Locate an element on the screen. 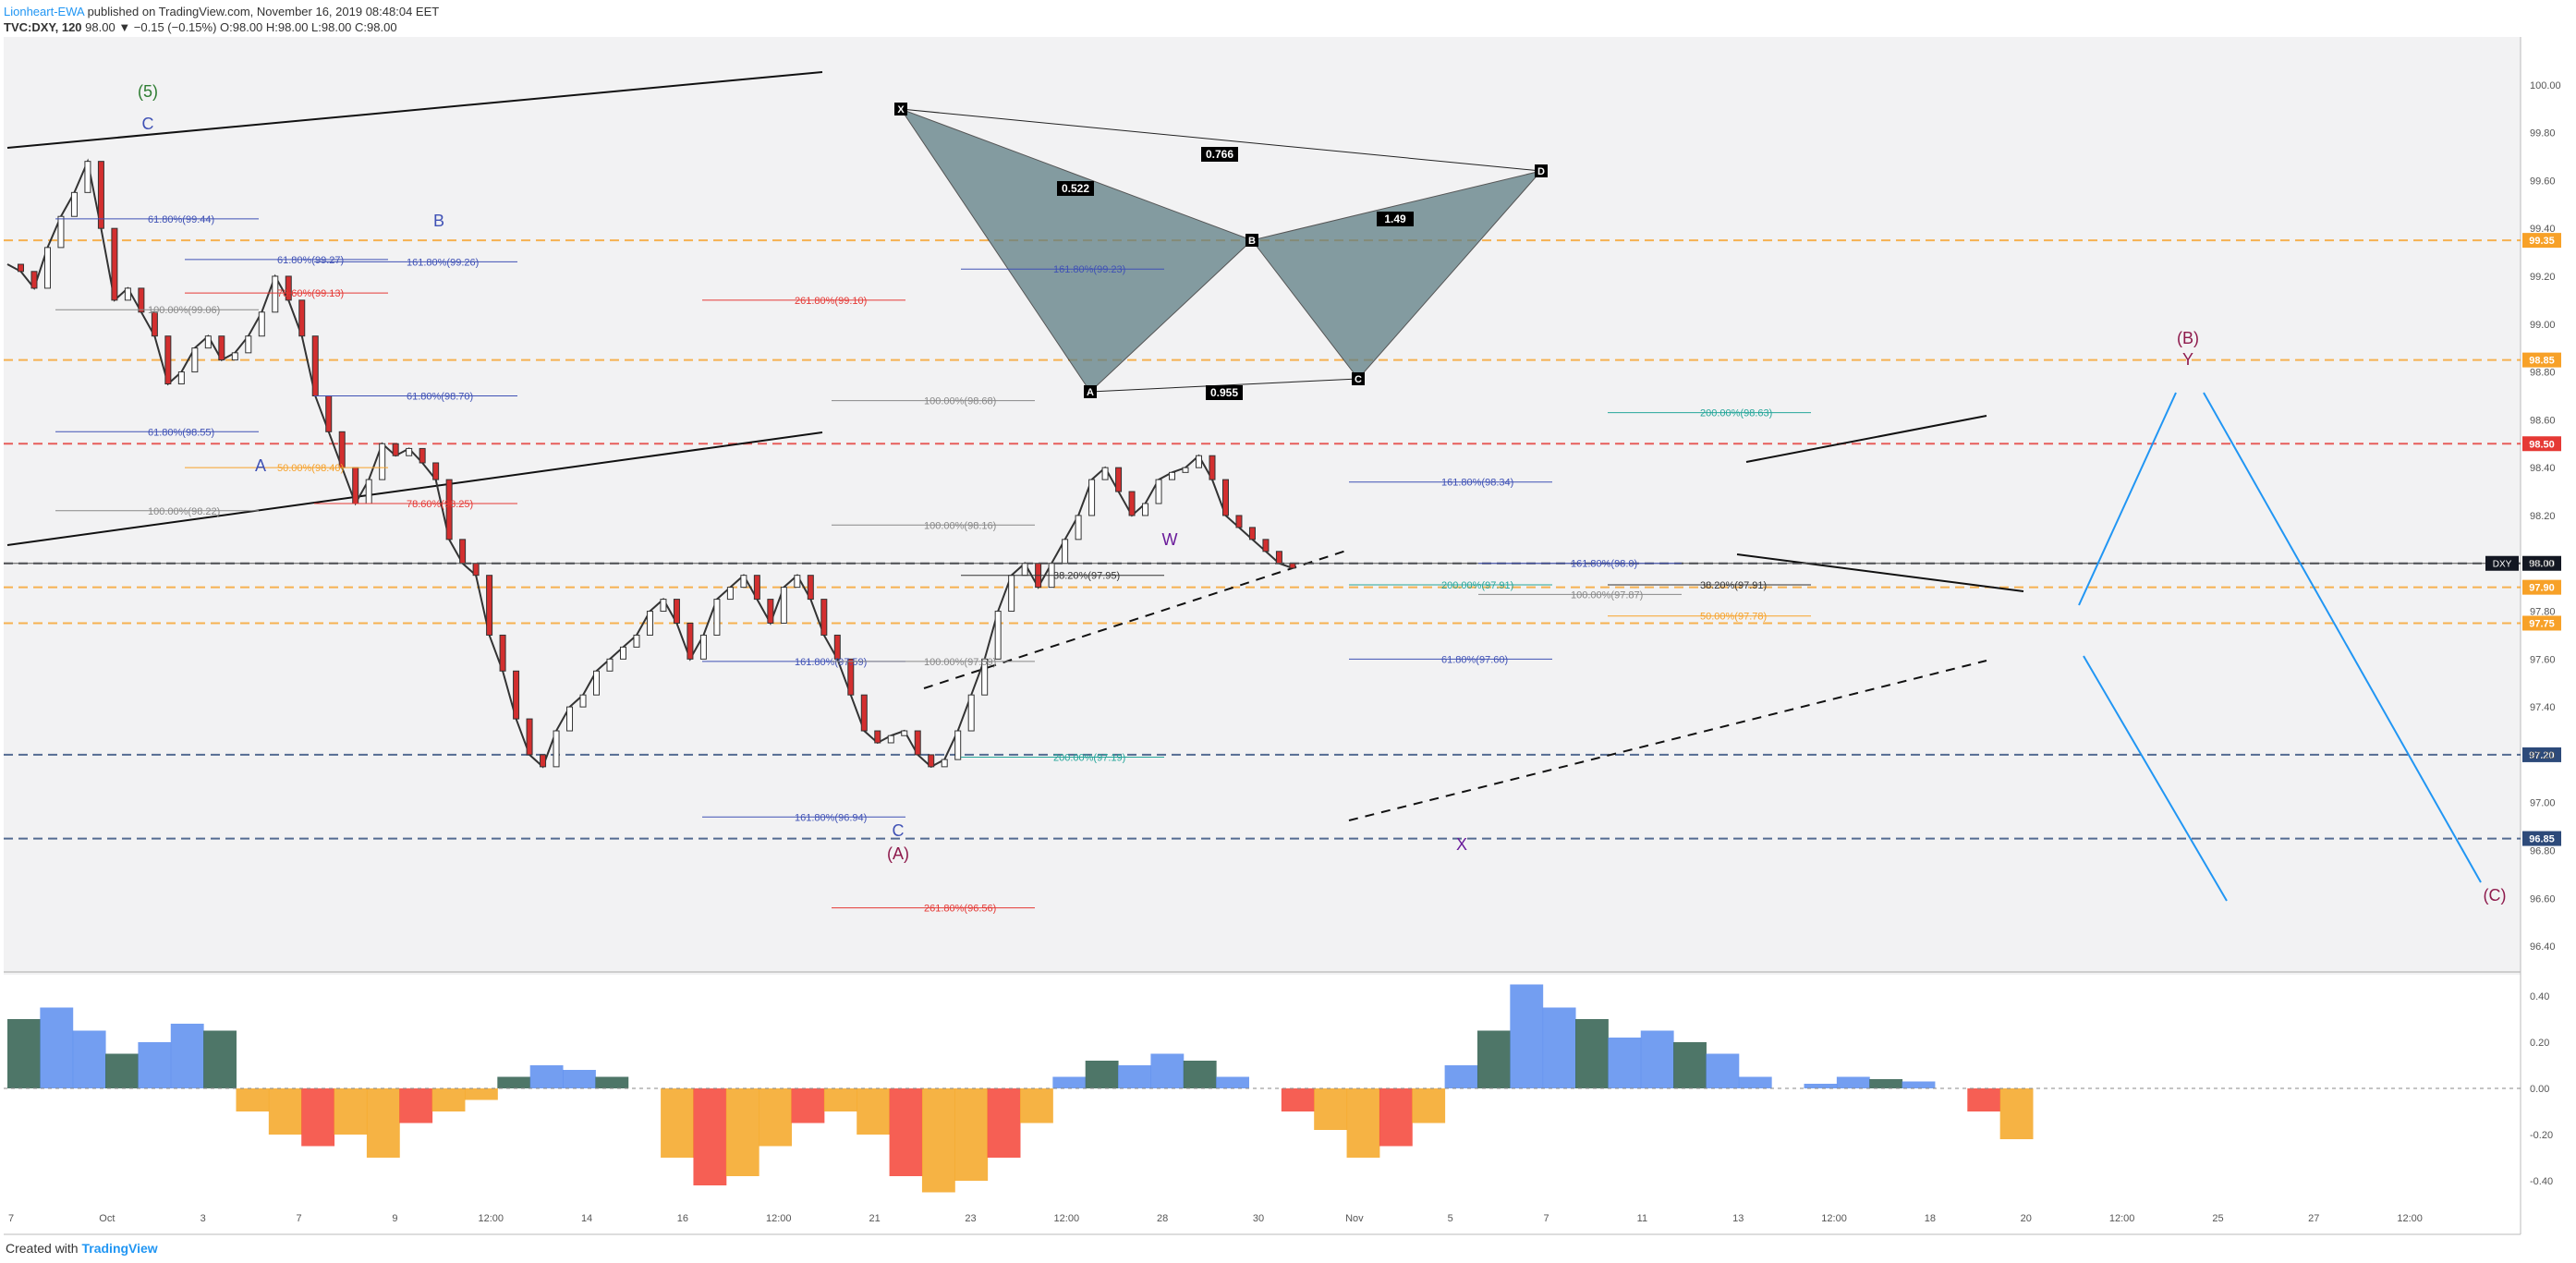 This screenshot has height=1263, width=2576. fib-label: 61.80%(99.27) is located at coordinates (310, 260).